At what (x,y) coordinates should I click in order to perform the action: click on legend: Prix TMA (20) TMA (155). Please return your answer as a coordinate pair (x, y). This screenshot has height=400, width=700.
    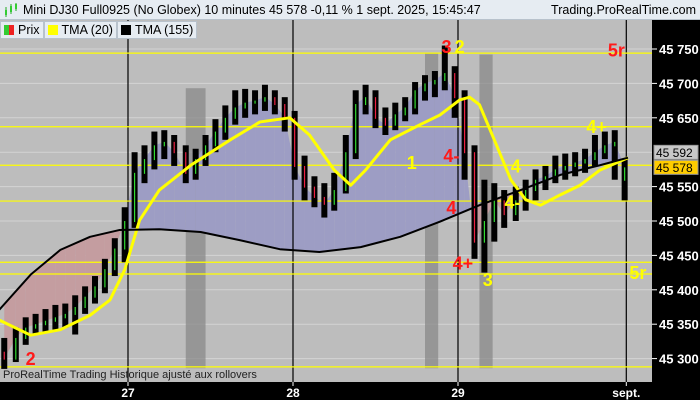
    Looking at the image, I should click on (99, 30).